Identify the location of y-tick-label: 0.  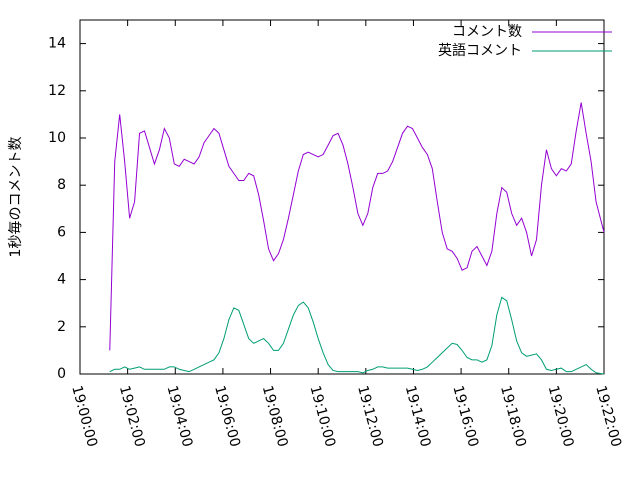
(61, 374).